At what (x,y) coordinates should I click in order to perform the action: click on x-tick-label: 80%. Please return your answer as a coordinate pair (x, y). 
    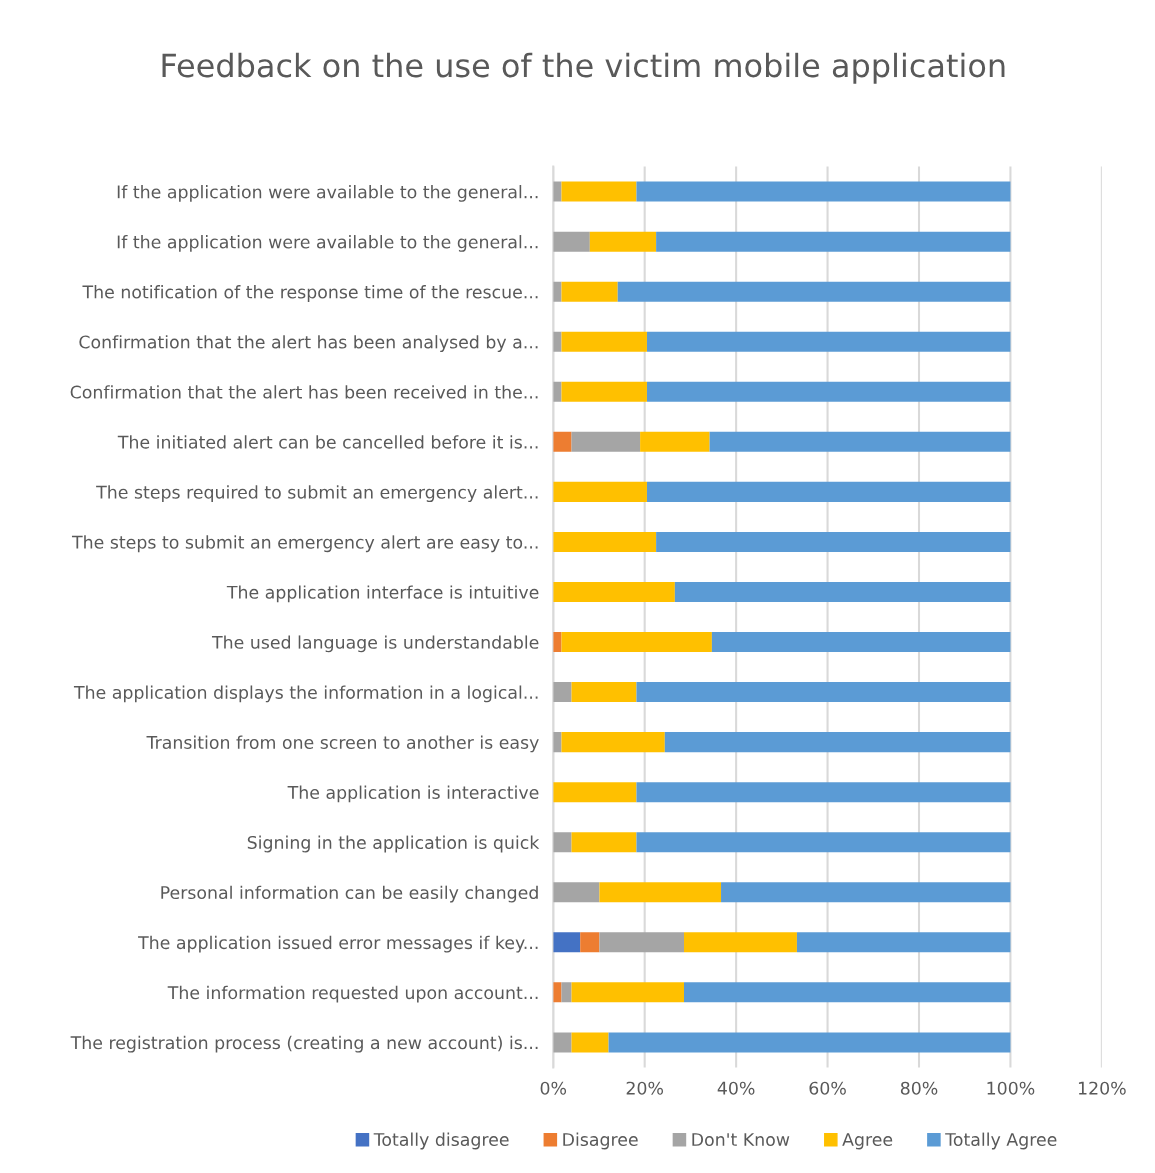
    Looking at the image, I should click on (919, 1088).